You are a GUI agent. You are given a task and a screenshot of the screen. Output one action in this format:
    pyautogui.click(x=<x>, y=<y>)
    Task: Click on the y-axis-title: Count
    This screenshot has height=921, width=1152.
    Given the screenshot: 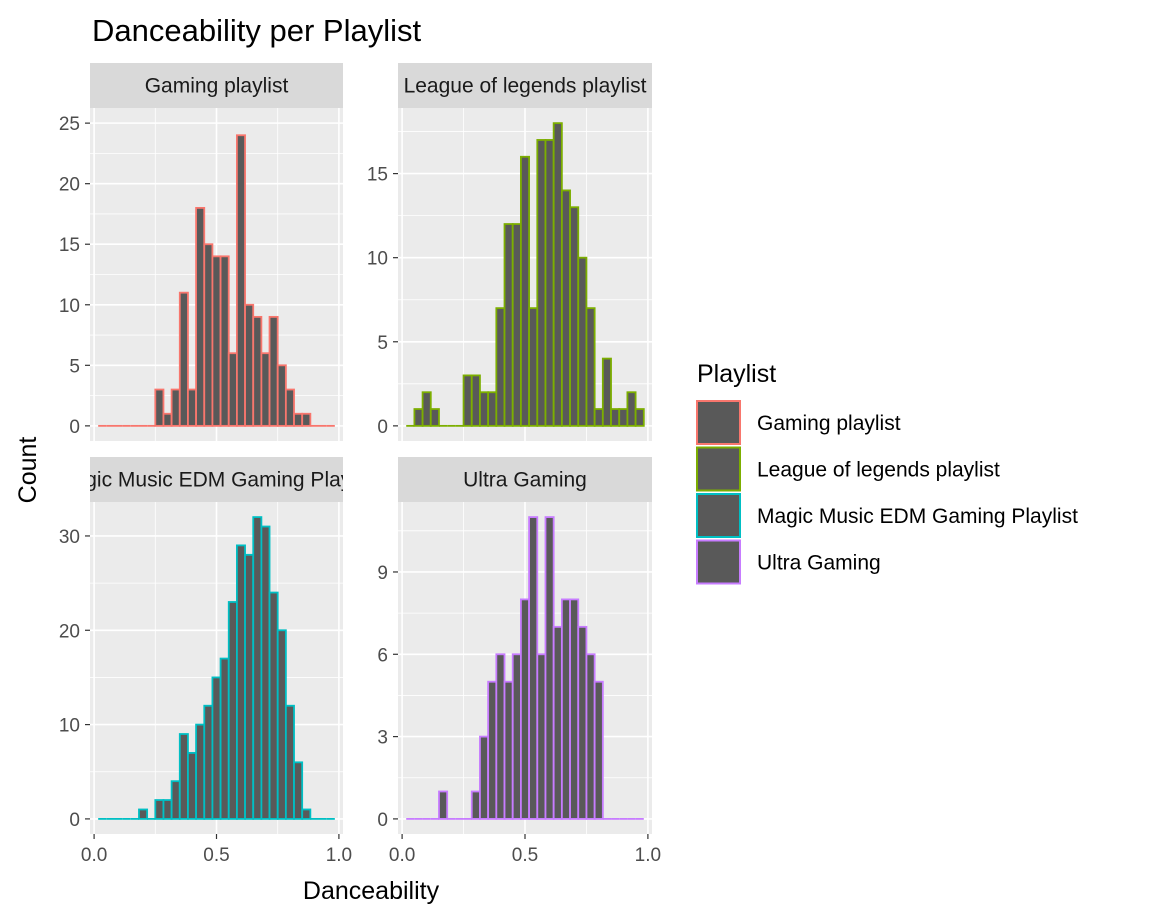 What is the action you would take?
    pyautogui.click(x=28, y=470)
    